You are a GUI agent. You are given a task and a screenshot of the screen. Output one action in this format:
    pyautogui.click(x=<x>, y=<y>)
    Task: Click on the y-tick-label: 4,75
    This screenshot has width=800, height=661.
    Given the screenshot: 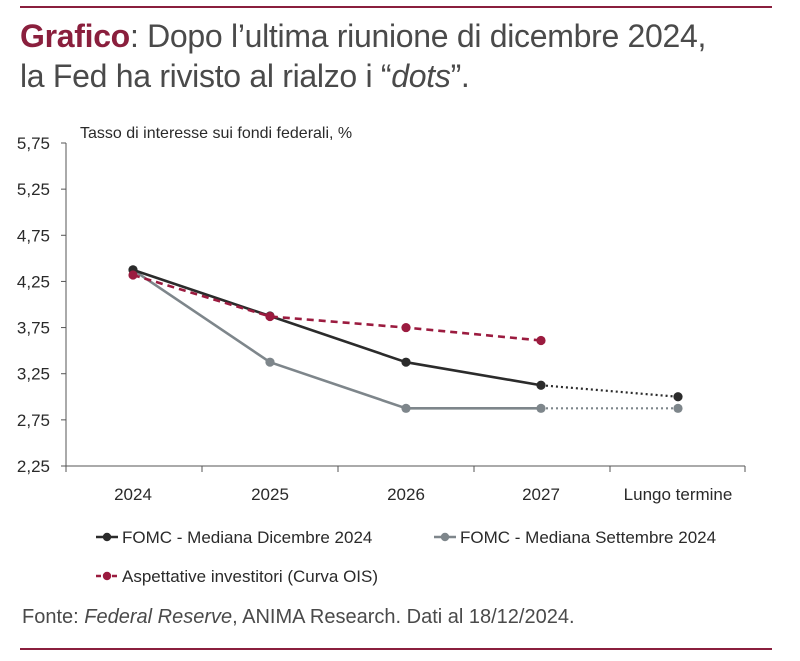 What is the action you would take?
    pyautogui.click(x=33, y=235)
    